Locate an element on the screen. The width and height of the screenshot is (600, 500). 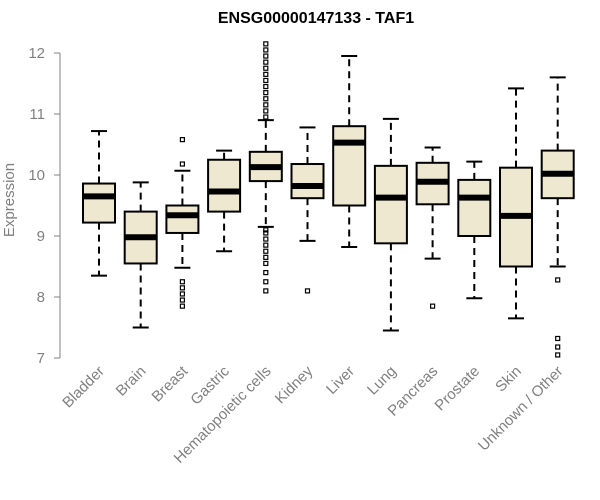
y-axis: 7 8 9 10 11 12 is located at coordinates (44, 206).